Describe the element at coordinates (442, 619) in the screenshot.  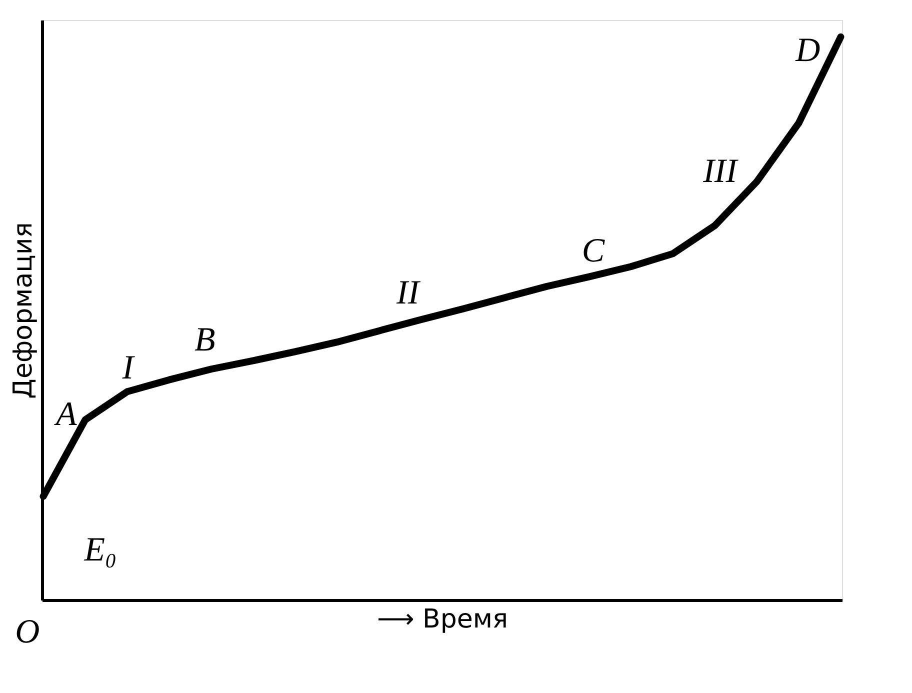
I see `x-axis-title: ⟶ Время` at that location.